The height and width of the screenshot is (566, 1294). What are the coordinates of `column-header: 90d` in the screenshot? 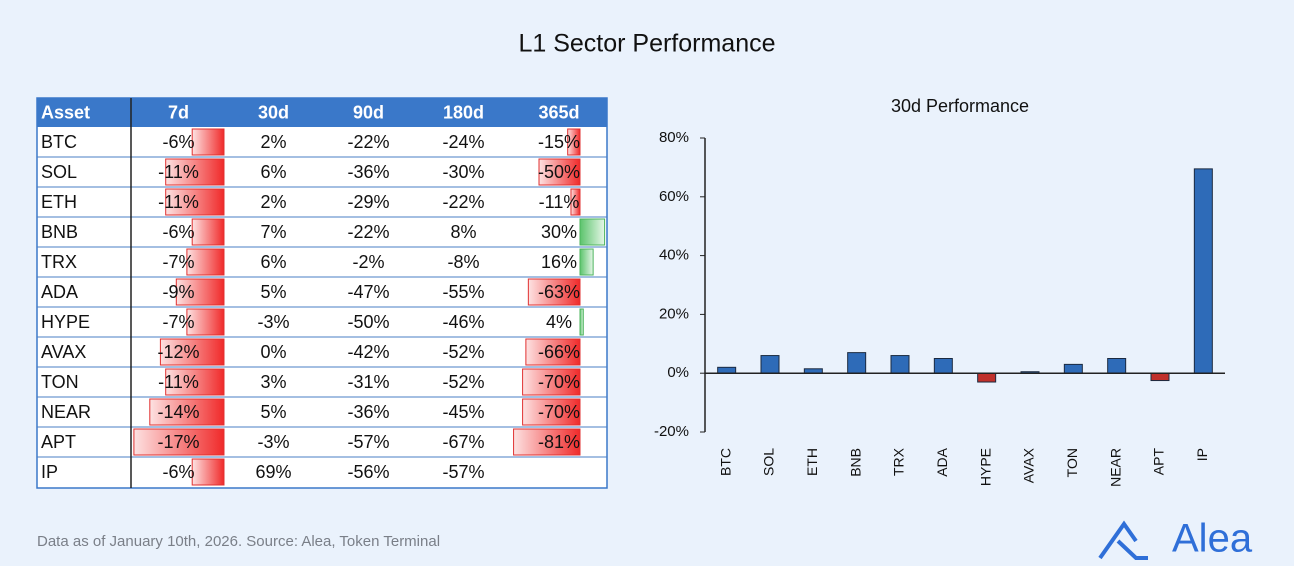 It's located at (368, 112).